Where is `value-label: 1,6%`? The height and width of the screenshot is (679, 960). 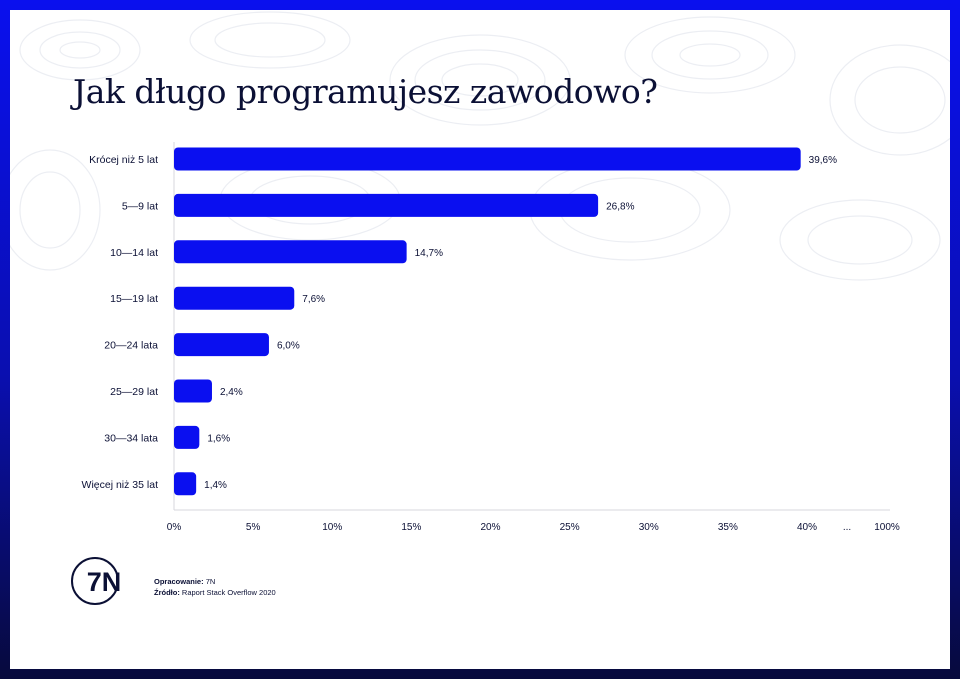
value-label: 1,6% is located at coordinates (218, 438).